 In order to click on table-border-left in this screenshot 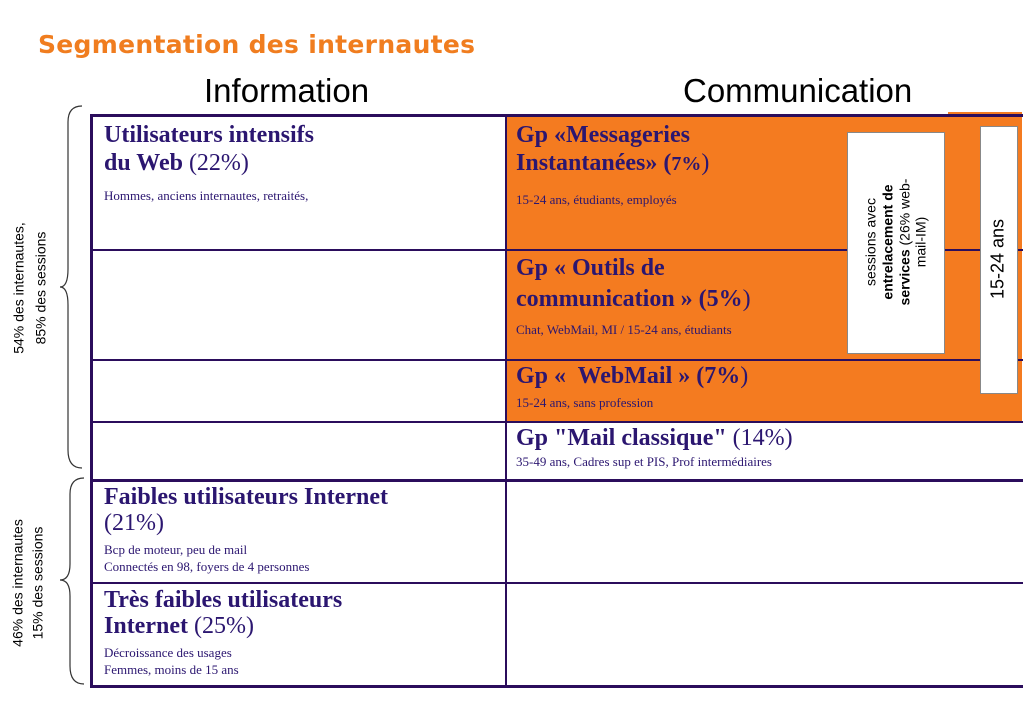, I will do `click(91, 401)`.